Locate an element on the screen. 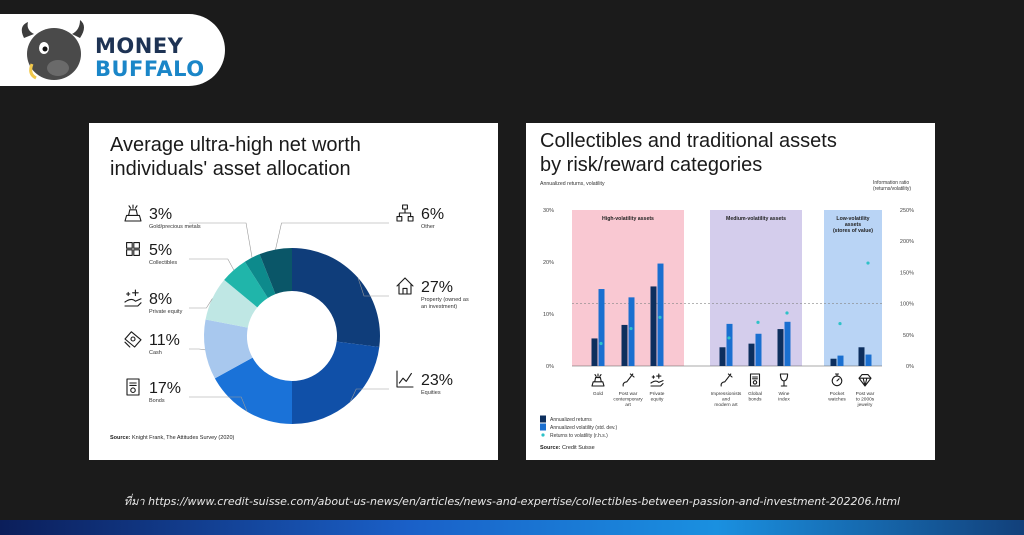 This screenshot has height=535, width=1024. category-label: index is located at coordinates (784, 400).